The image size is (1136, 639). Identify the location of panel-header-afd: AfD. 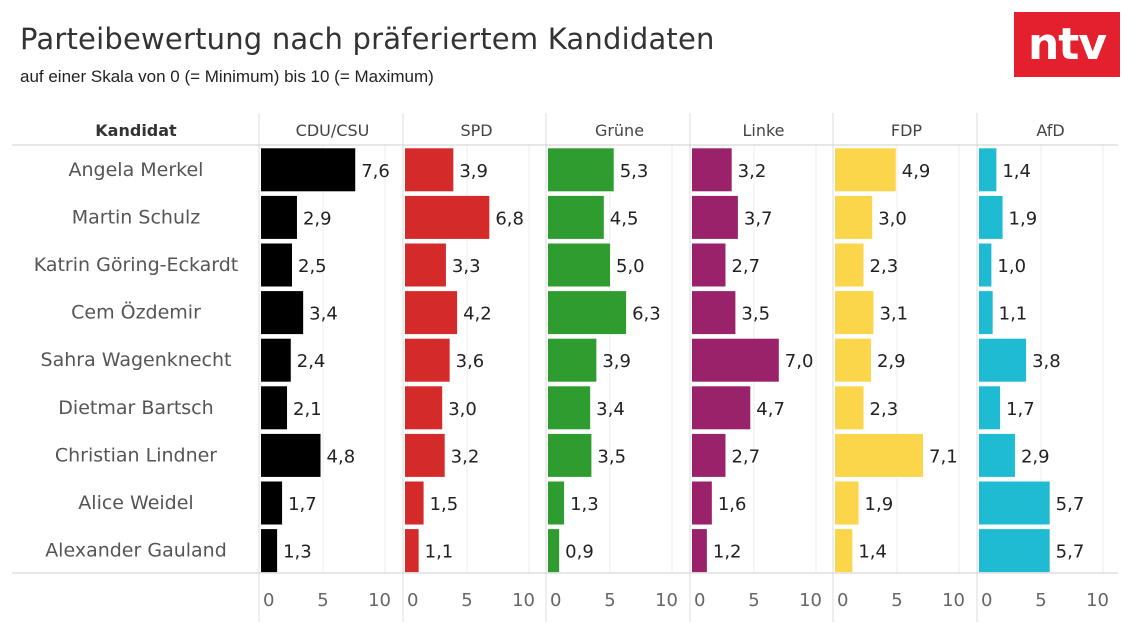
(1050, 130).